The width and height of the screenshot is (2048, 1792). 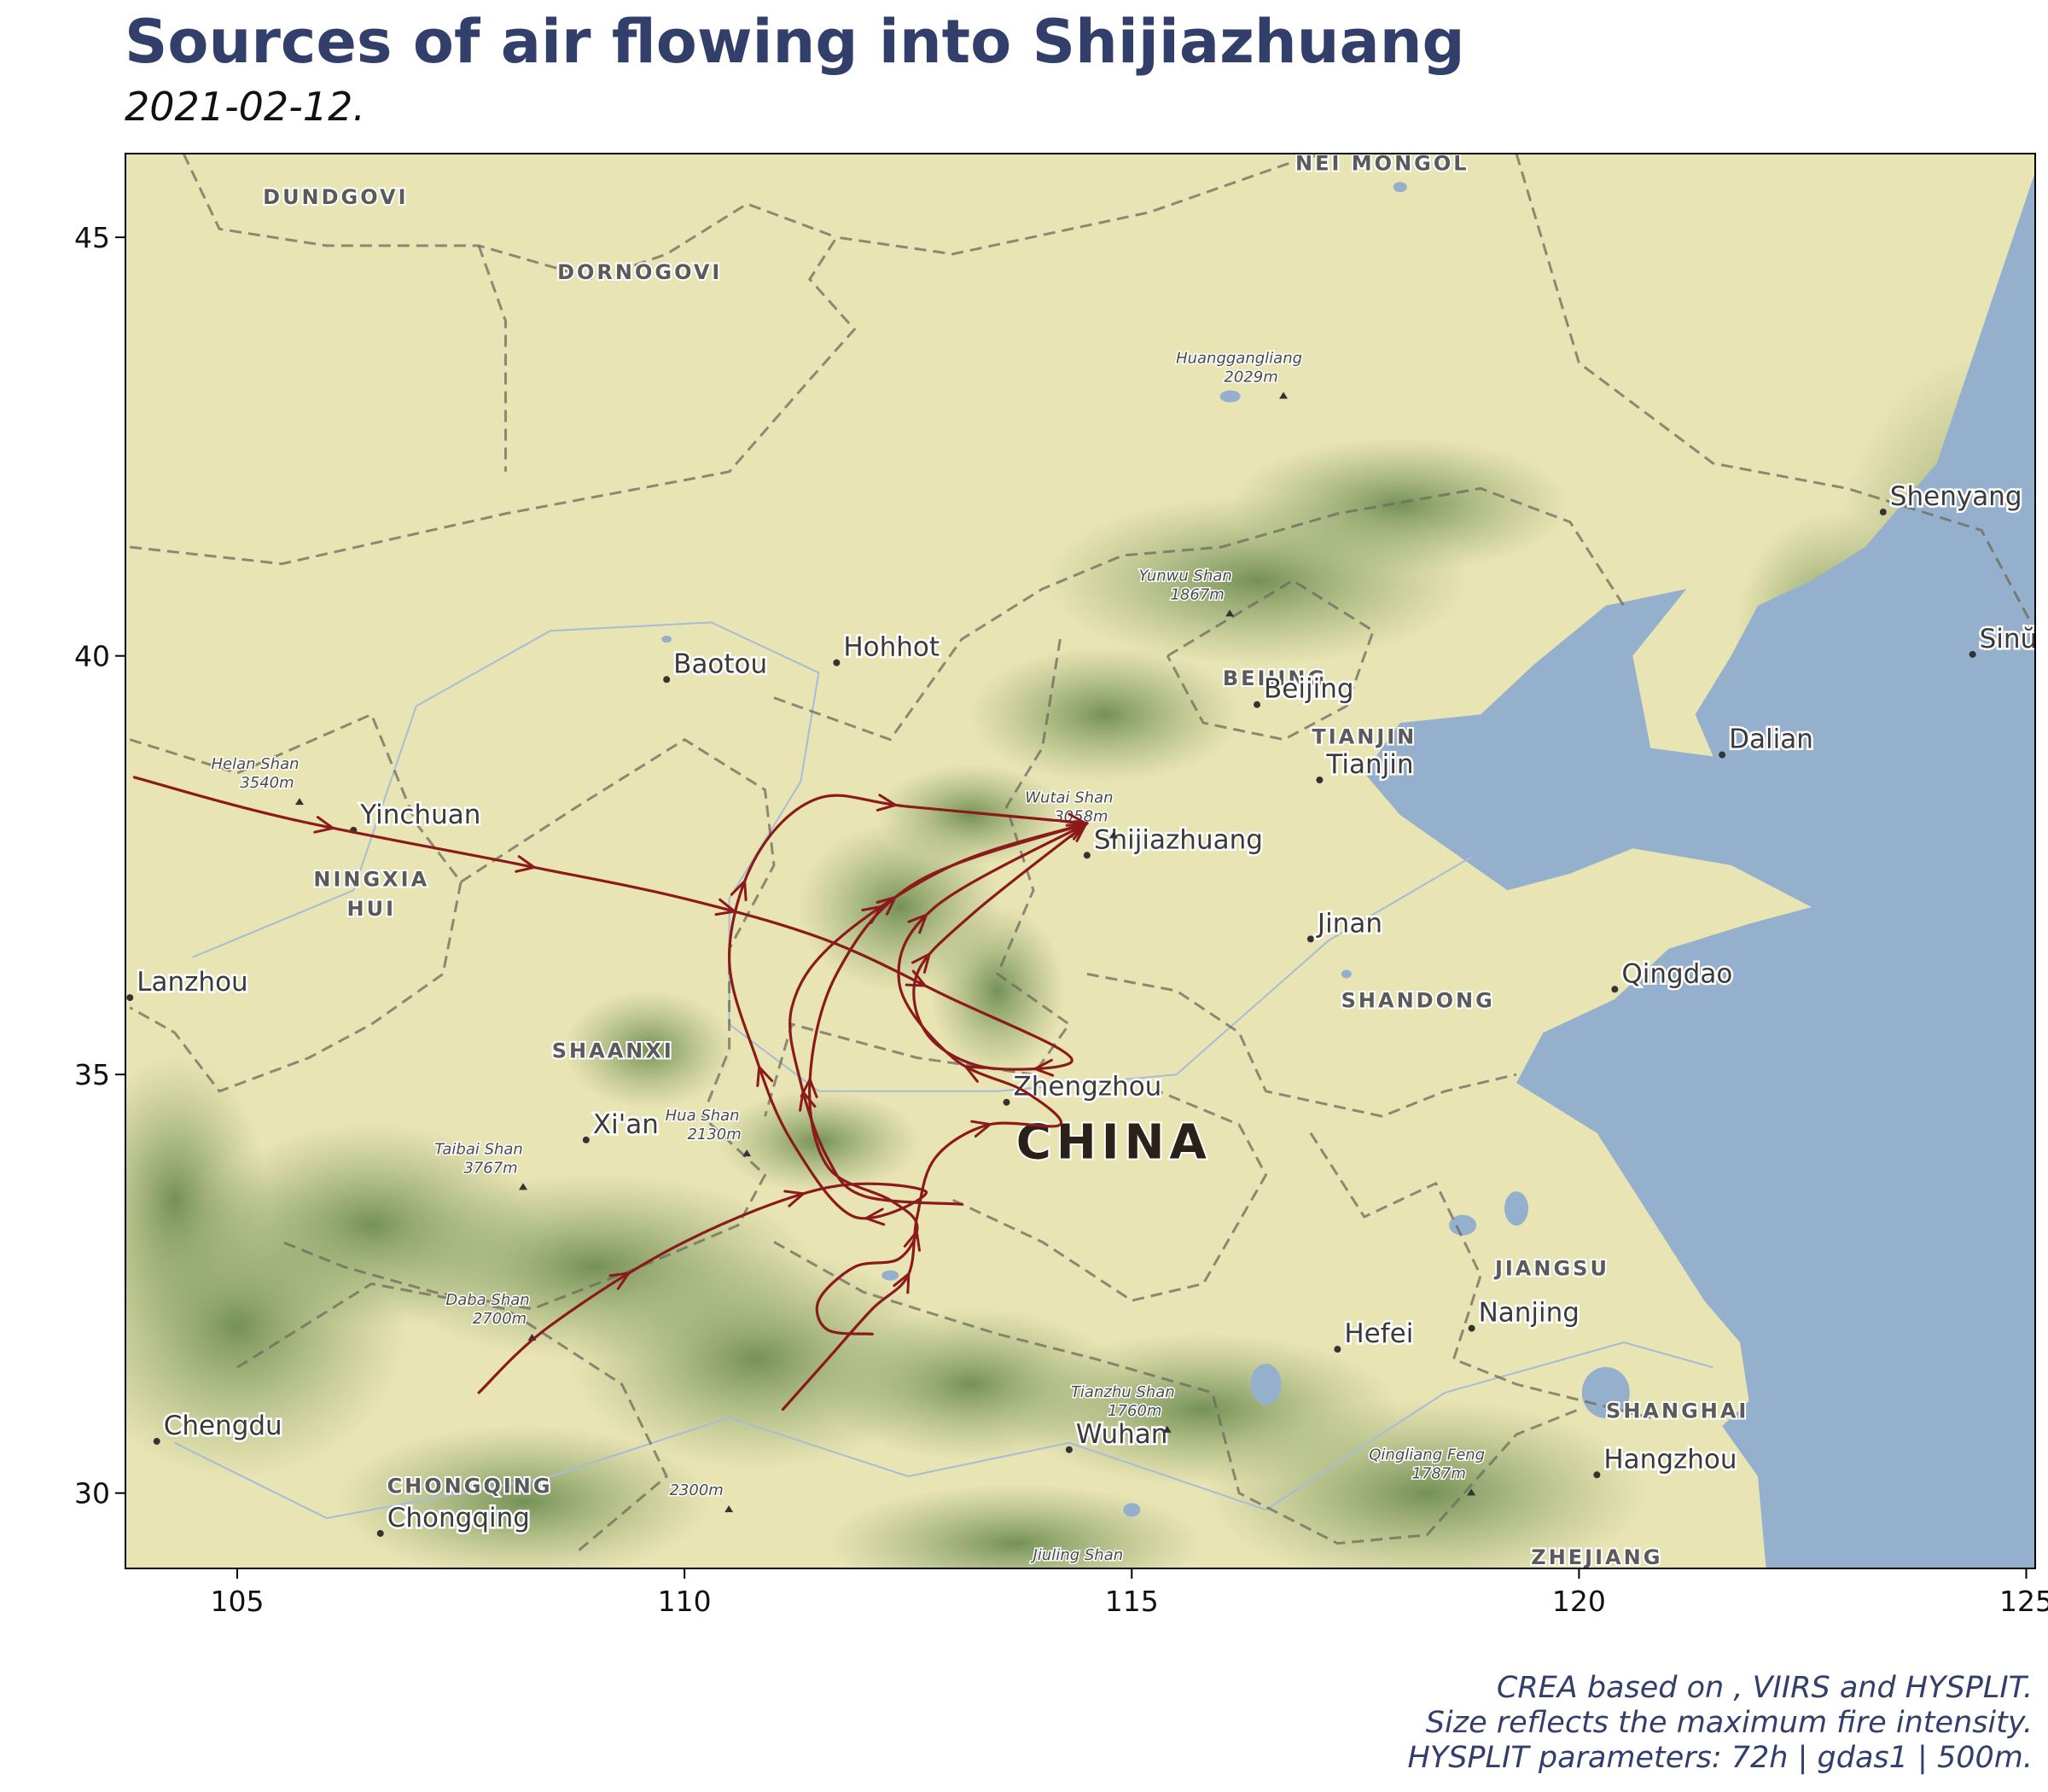 What do you see at coordinates (1132, 1601) in the screenshot?
I see `x-tick-label: 115` at bounding box center [1132, 1601].